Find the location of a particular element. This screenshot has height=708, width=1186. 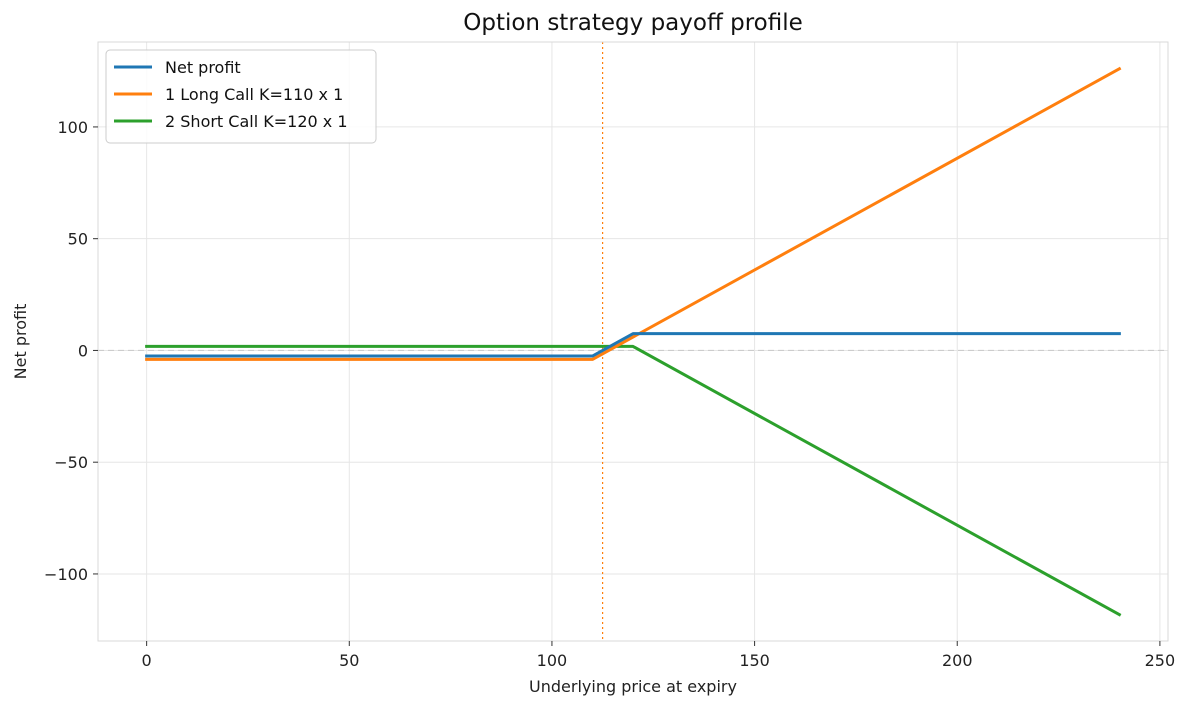

legend-entry-label: 2 Short Call K=120 x 1 is located at coordinates (256, 121).